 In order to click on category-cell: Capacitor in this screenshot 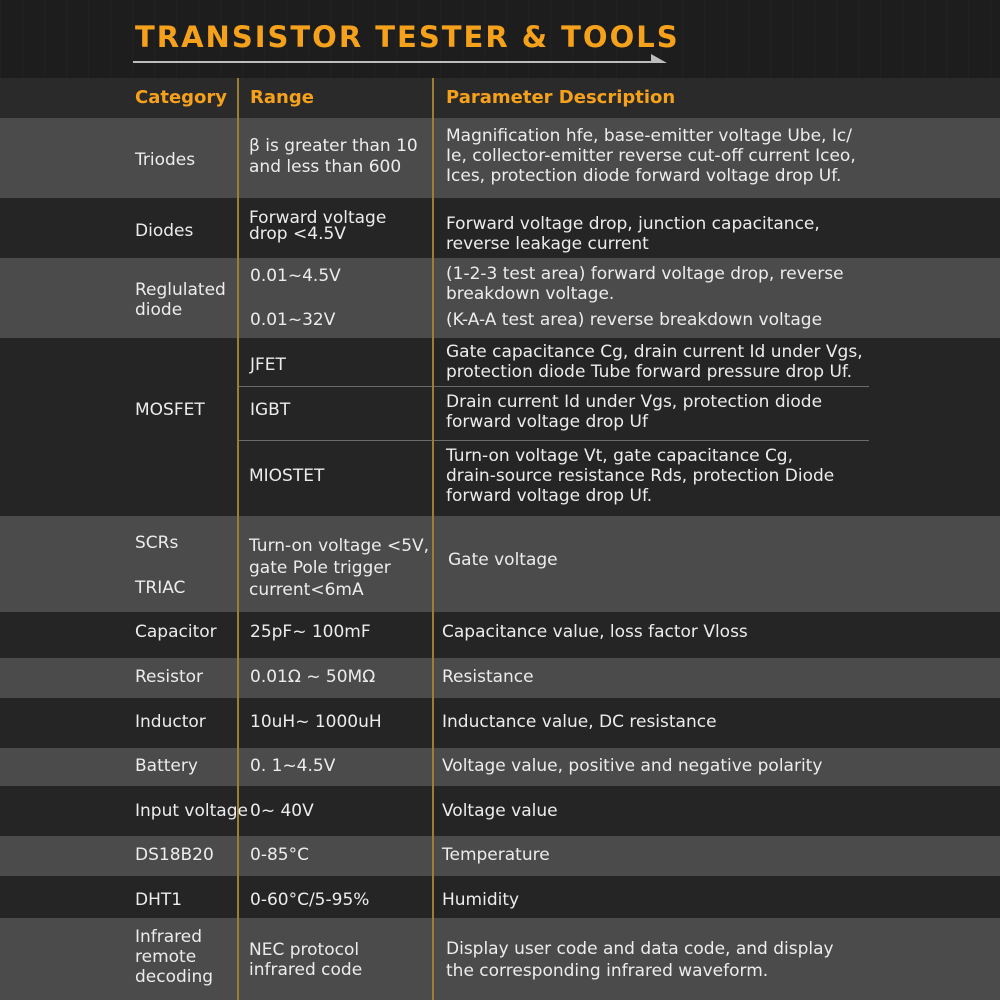, I will do `click(176, 632)`.